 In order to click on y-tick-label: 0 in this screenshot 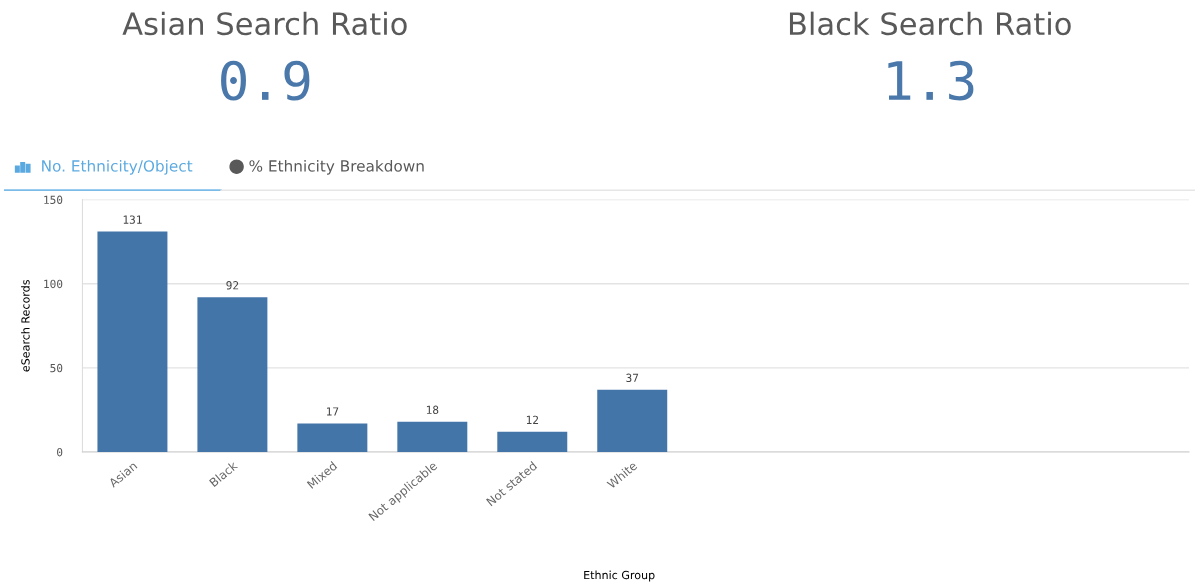, I will do `click(60, 452)`.